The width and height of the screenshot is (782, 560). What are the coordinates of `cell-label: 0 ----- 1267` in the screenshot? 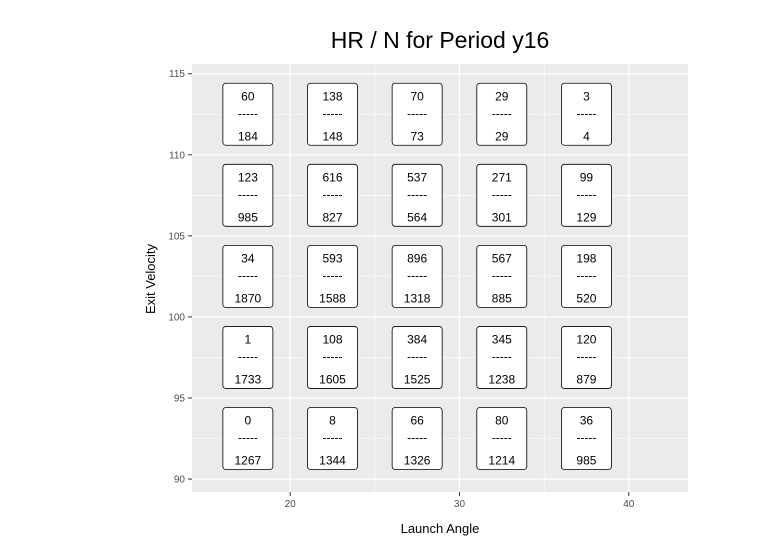 It's located at (248, 438).